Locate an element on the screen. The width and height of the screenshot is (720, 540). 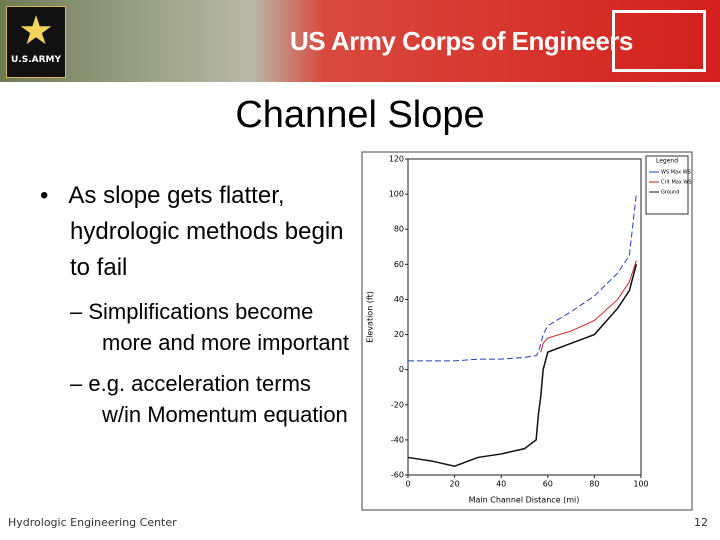
x-tick-label: 40 is located at coordinates (501, 484).